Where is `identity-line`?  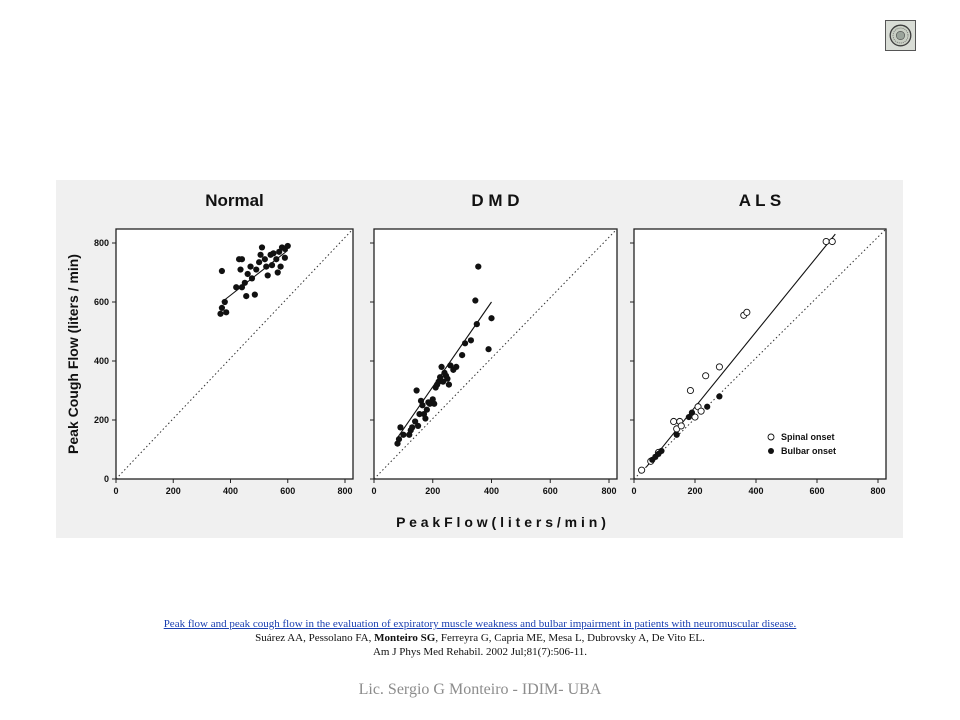
identity-line is located at coordinates (760, 354).